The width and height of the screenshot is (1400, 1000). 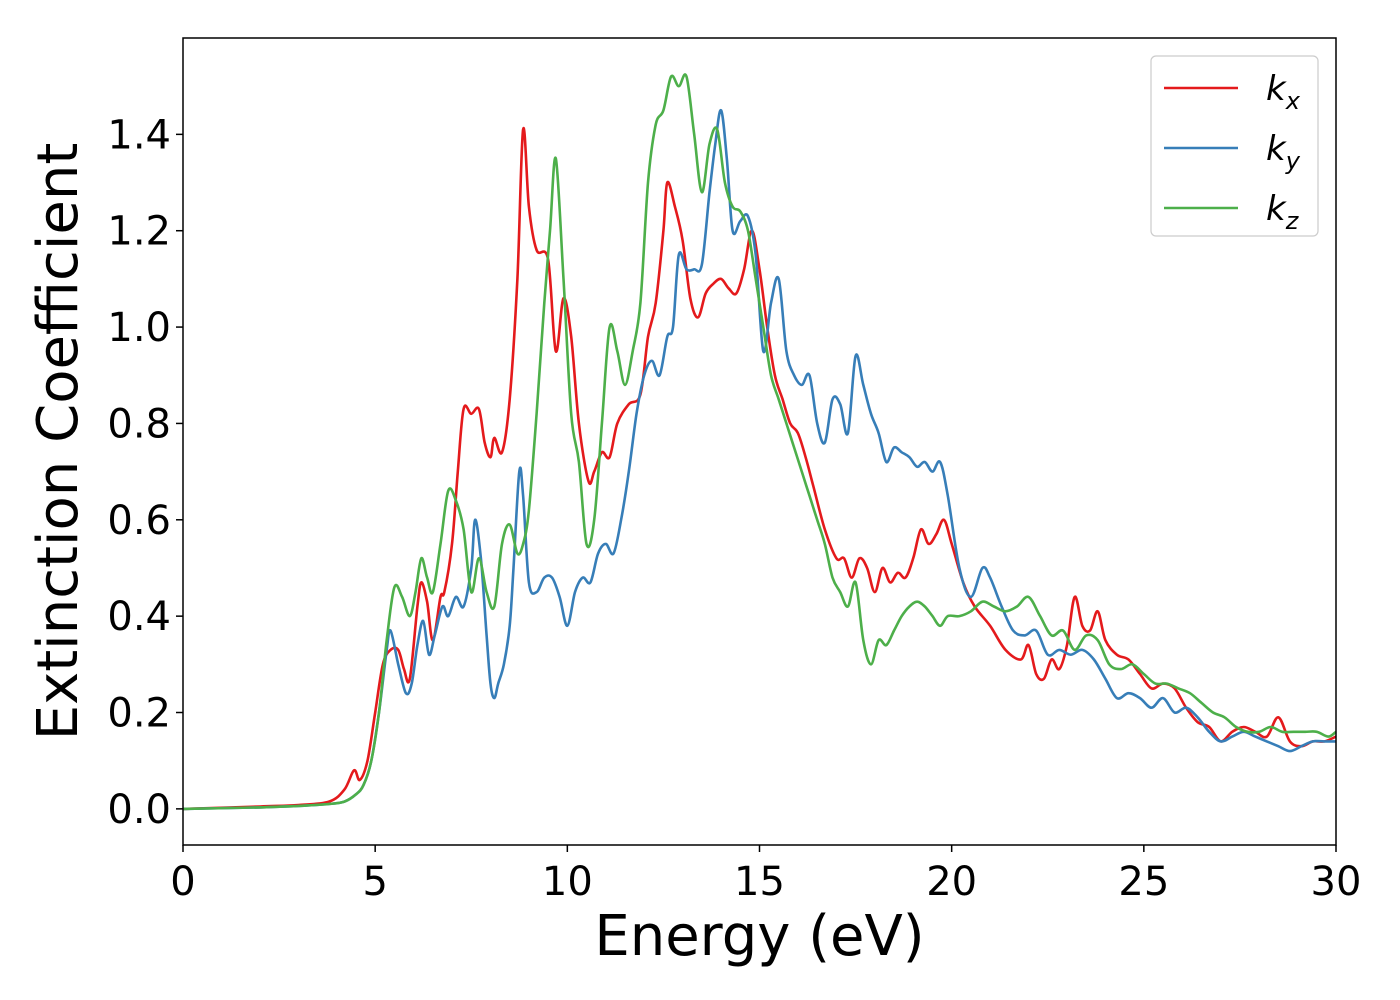 What do you see at coordinates (139, 328) in the screenshot?
I see `y-tick-label: 1.0` at bounding box center [139, 328].